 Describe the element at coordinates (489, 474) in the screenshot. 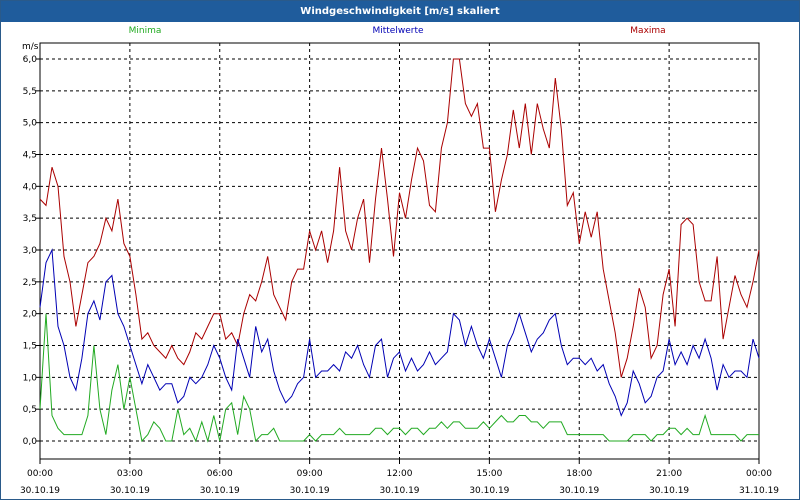

I see `x-tick-time: 15:00` at that location.